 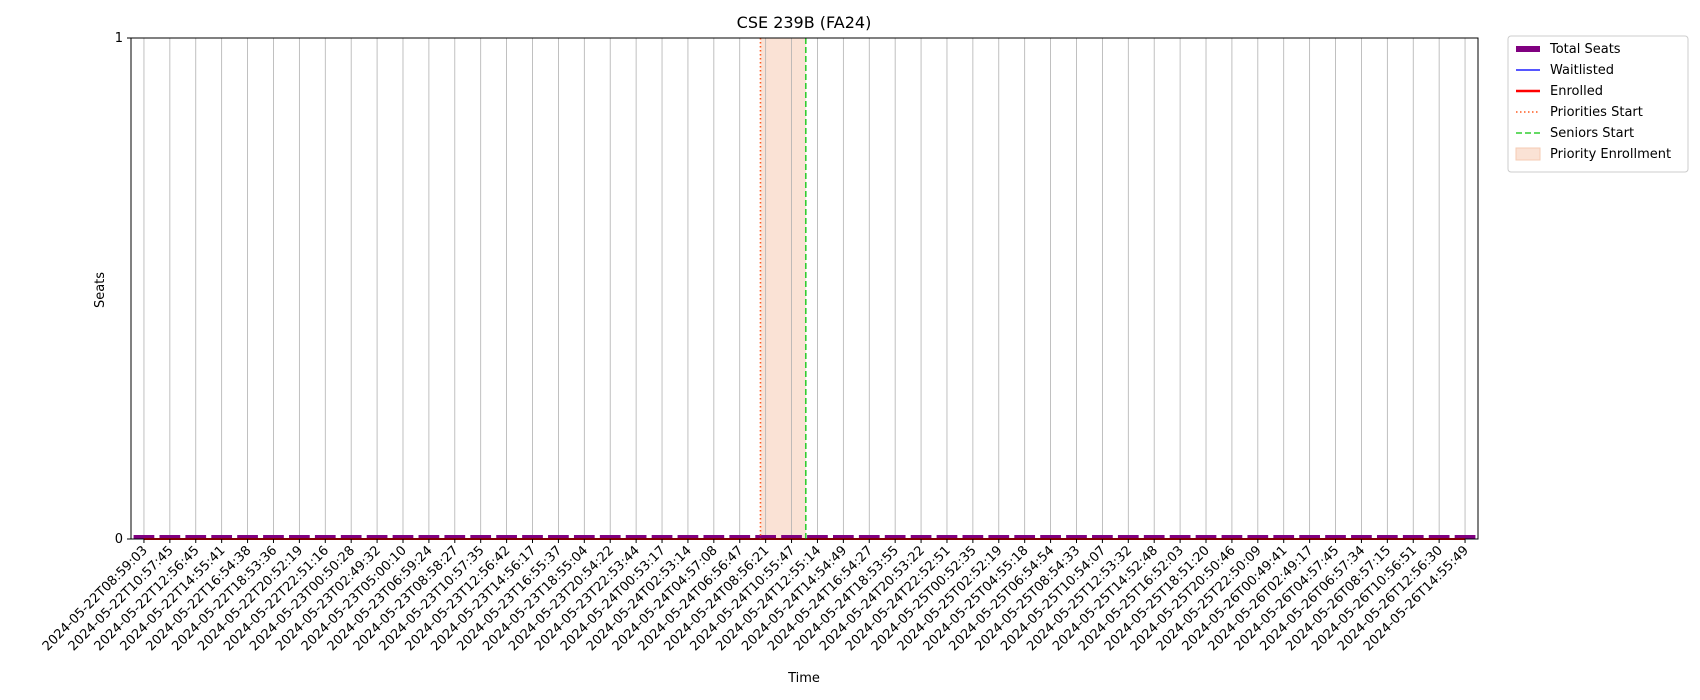 I want to click on legend-box, so click(x=1598, y=104).